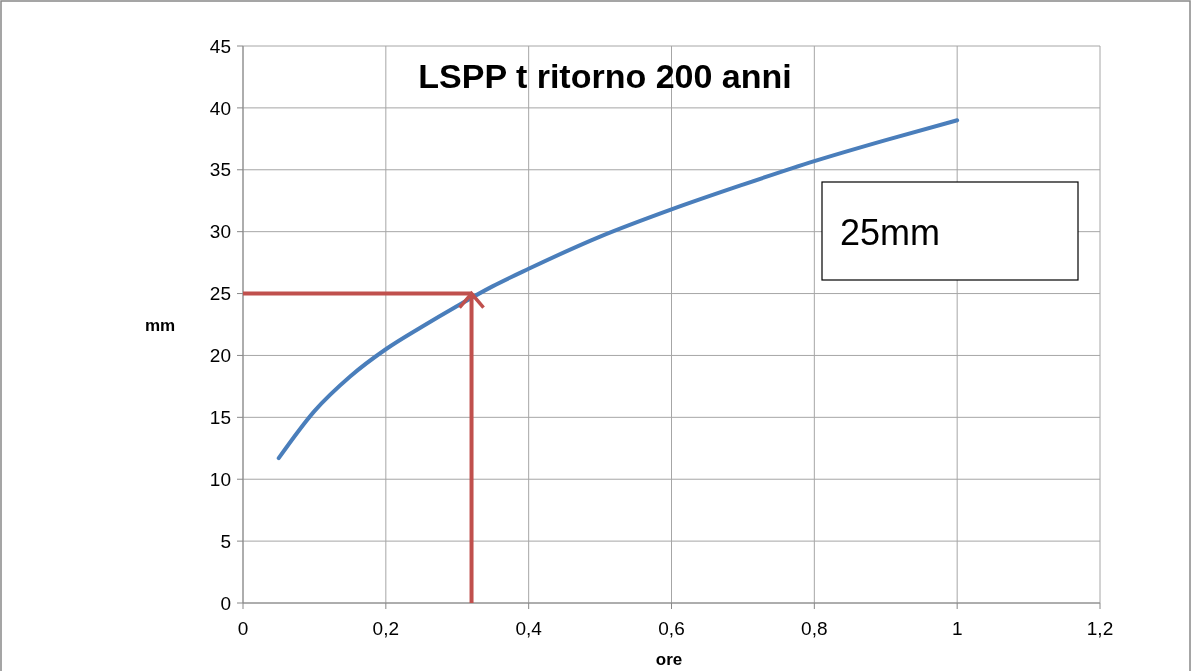 The height and width of the screenshot is (671, 1191). What do you see at coordinates (243, 628) in the screenshot?
I see `x-tick-label: 0` at bounding box center [243, 628].